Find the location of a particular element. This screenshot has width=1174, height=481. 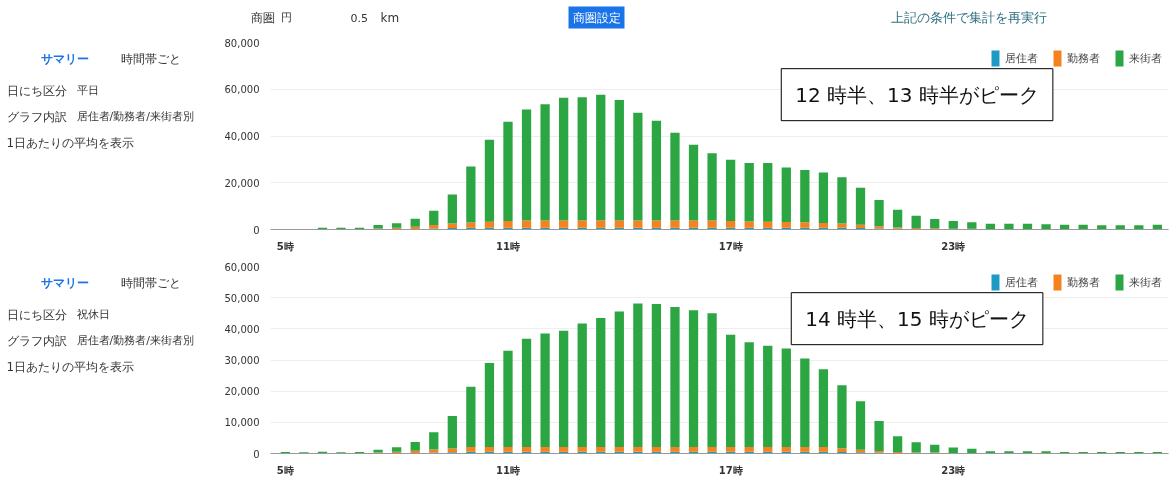

y-tick-label: 80,000 is located at coordinates (242, 43).